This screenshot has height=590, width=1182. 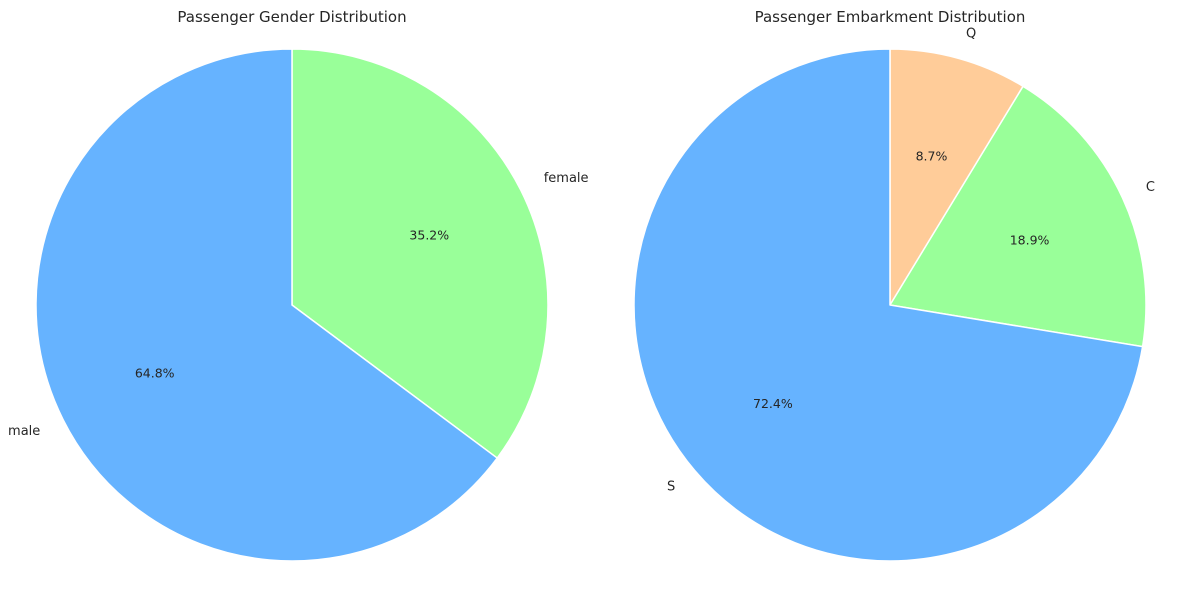 What do you see at coordinates (1030, 239) in the screenshot?
I see `embarkment-slice-pct-c: 18.9%` at bounding box center [1030, 239].